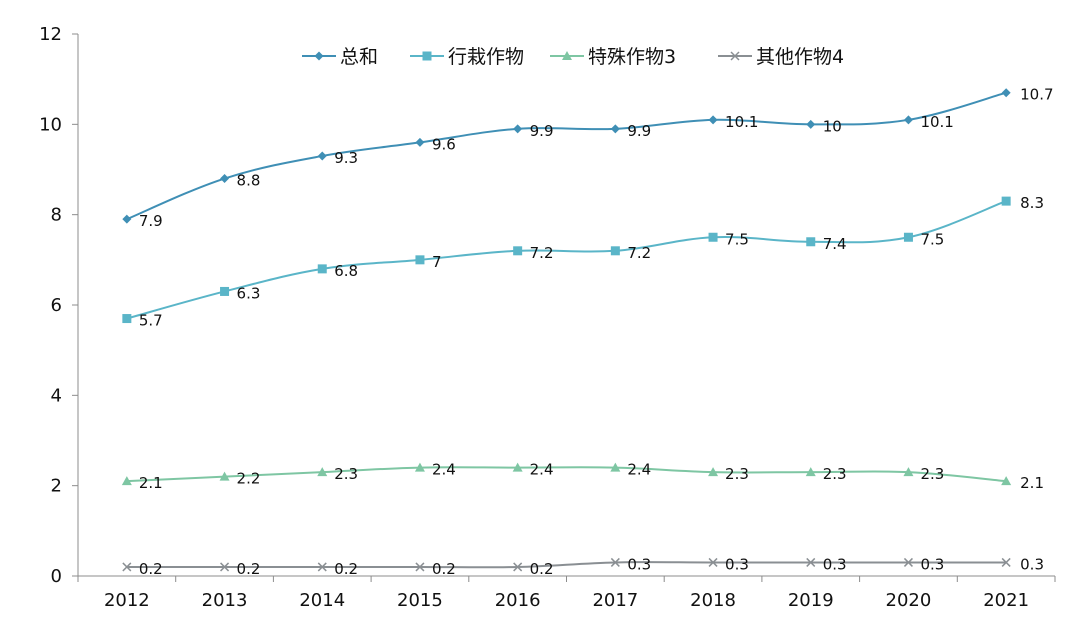 The height and width of the screenshot is (644, 1080). What do you see at coordinates (249, 293) in the screenshot?
I see `data-label: 6.3` at bounding box center [249, 293].